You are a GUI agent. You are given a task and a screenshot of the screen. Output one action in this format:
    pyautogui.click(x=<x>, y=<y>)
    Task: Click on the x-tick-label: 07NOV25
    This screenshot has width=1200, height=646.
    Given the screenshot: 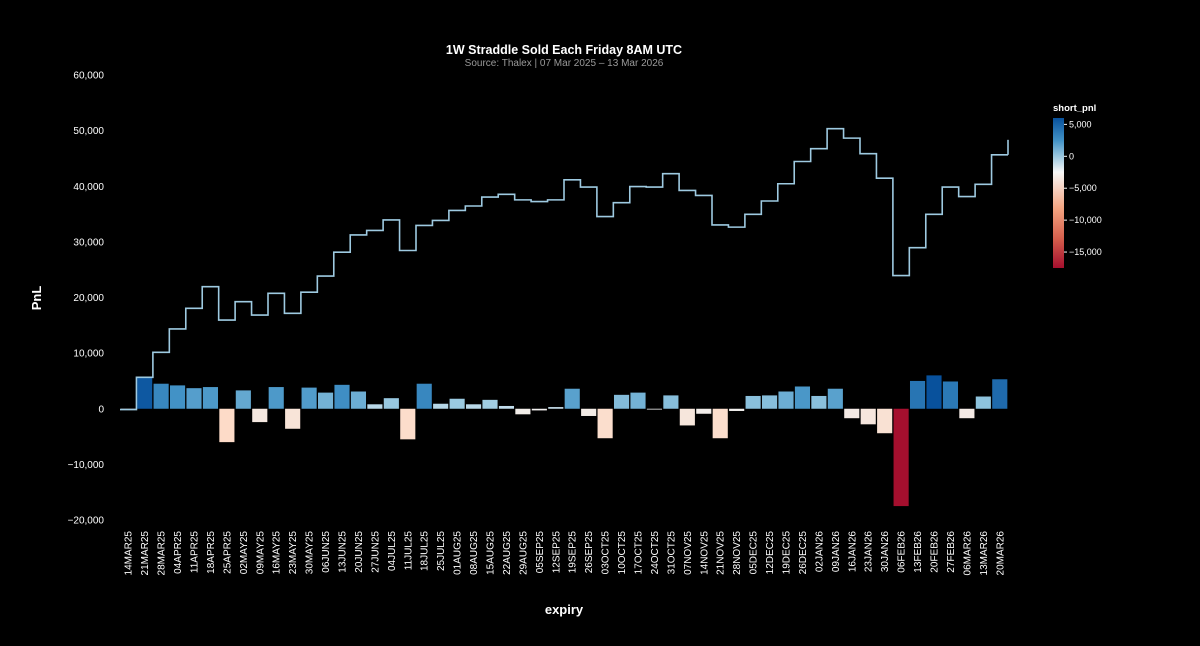 What is the action you would take?
    pyautogui.click(x=688, y=553)
    